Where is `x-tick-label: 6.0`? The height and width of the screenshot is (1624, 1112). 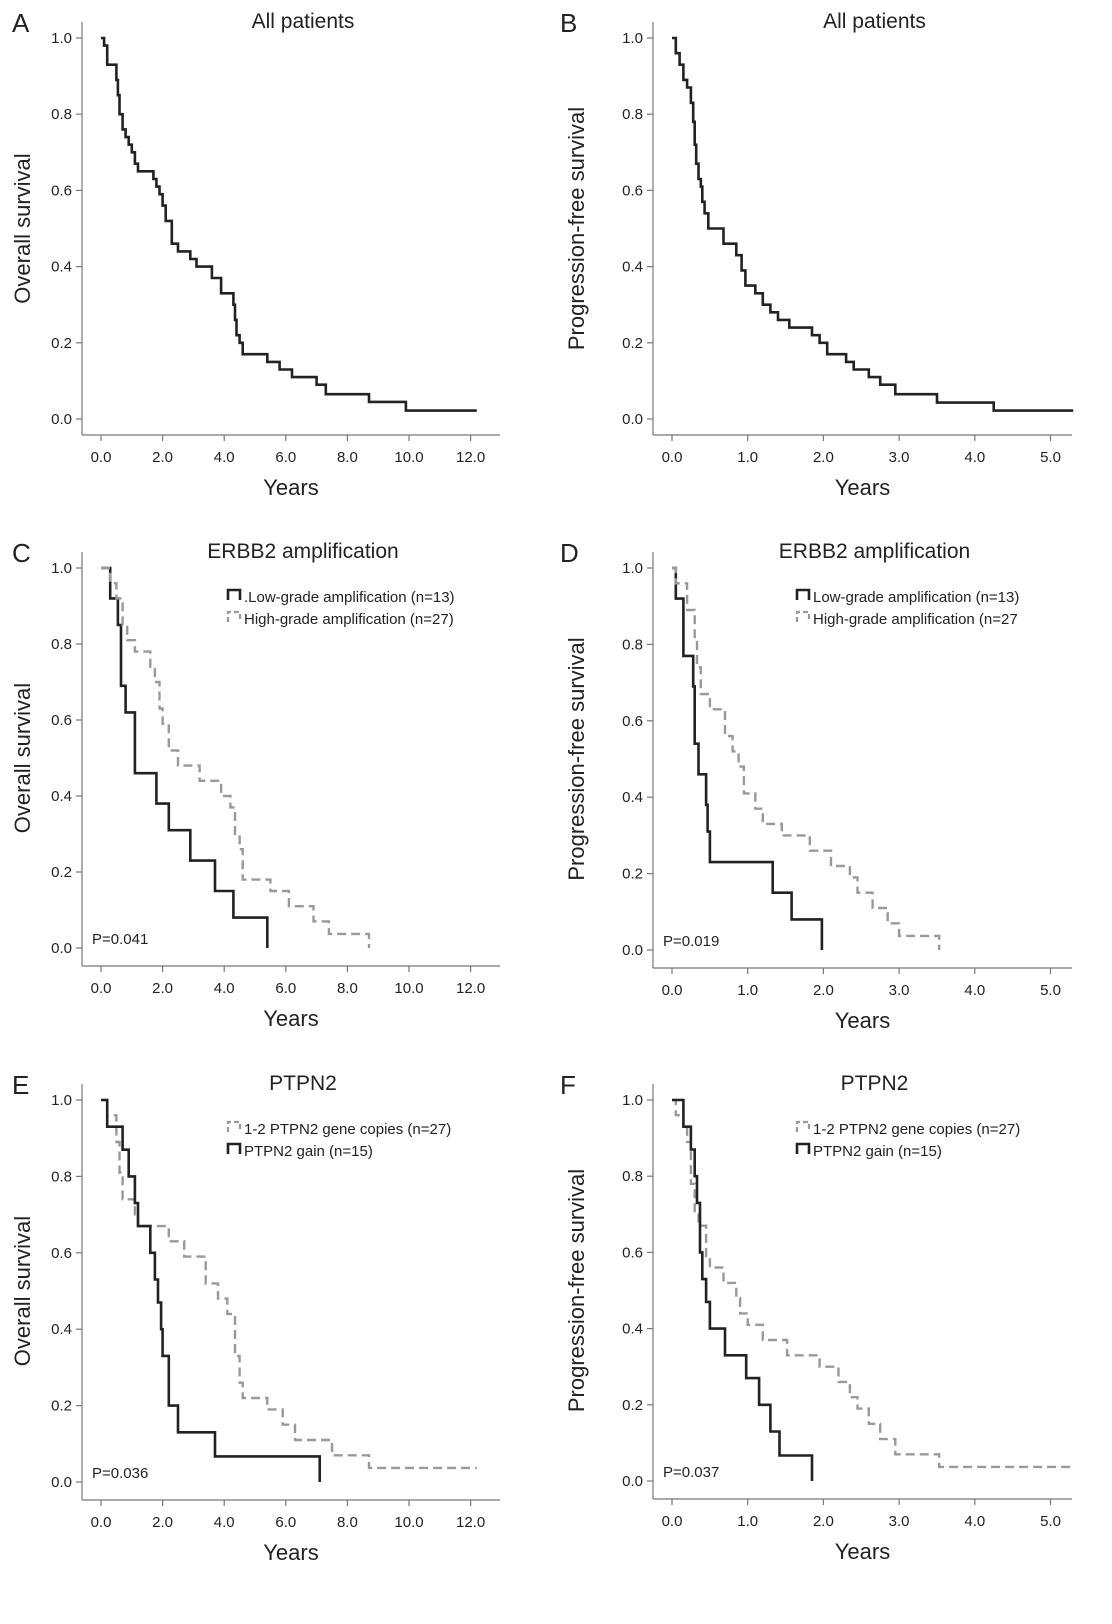 x-tick-label: 6.0 is located at coordinates (285, 457).